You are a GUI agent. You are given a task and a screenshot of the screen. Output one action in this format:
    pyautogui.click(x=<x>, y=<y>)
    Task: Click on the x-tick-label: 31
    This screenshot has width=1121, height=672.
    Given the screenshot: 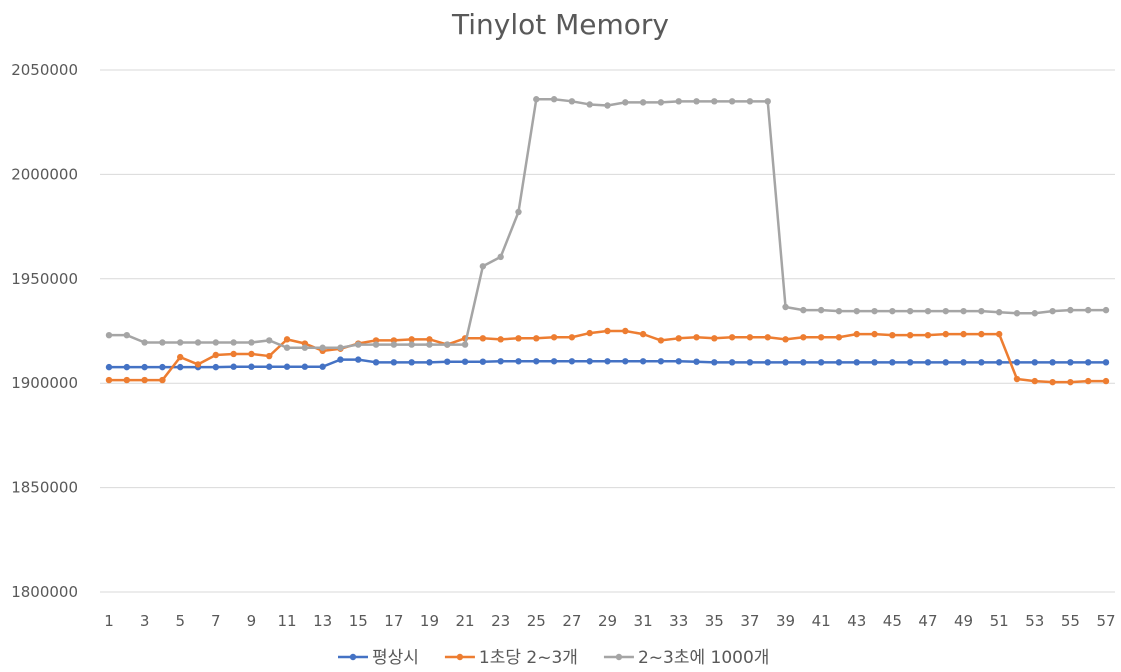 What is the action you would take?
    pyautogui.click(x=643, y=621)
    